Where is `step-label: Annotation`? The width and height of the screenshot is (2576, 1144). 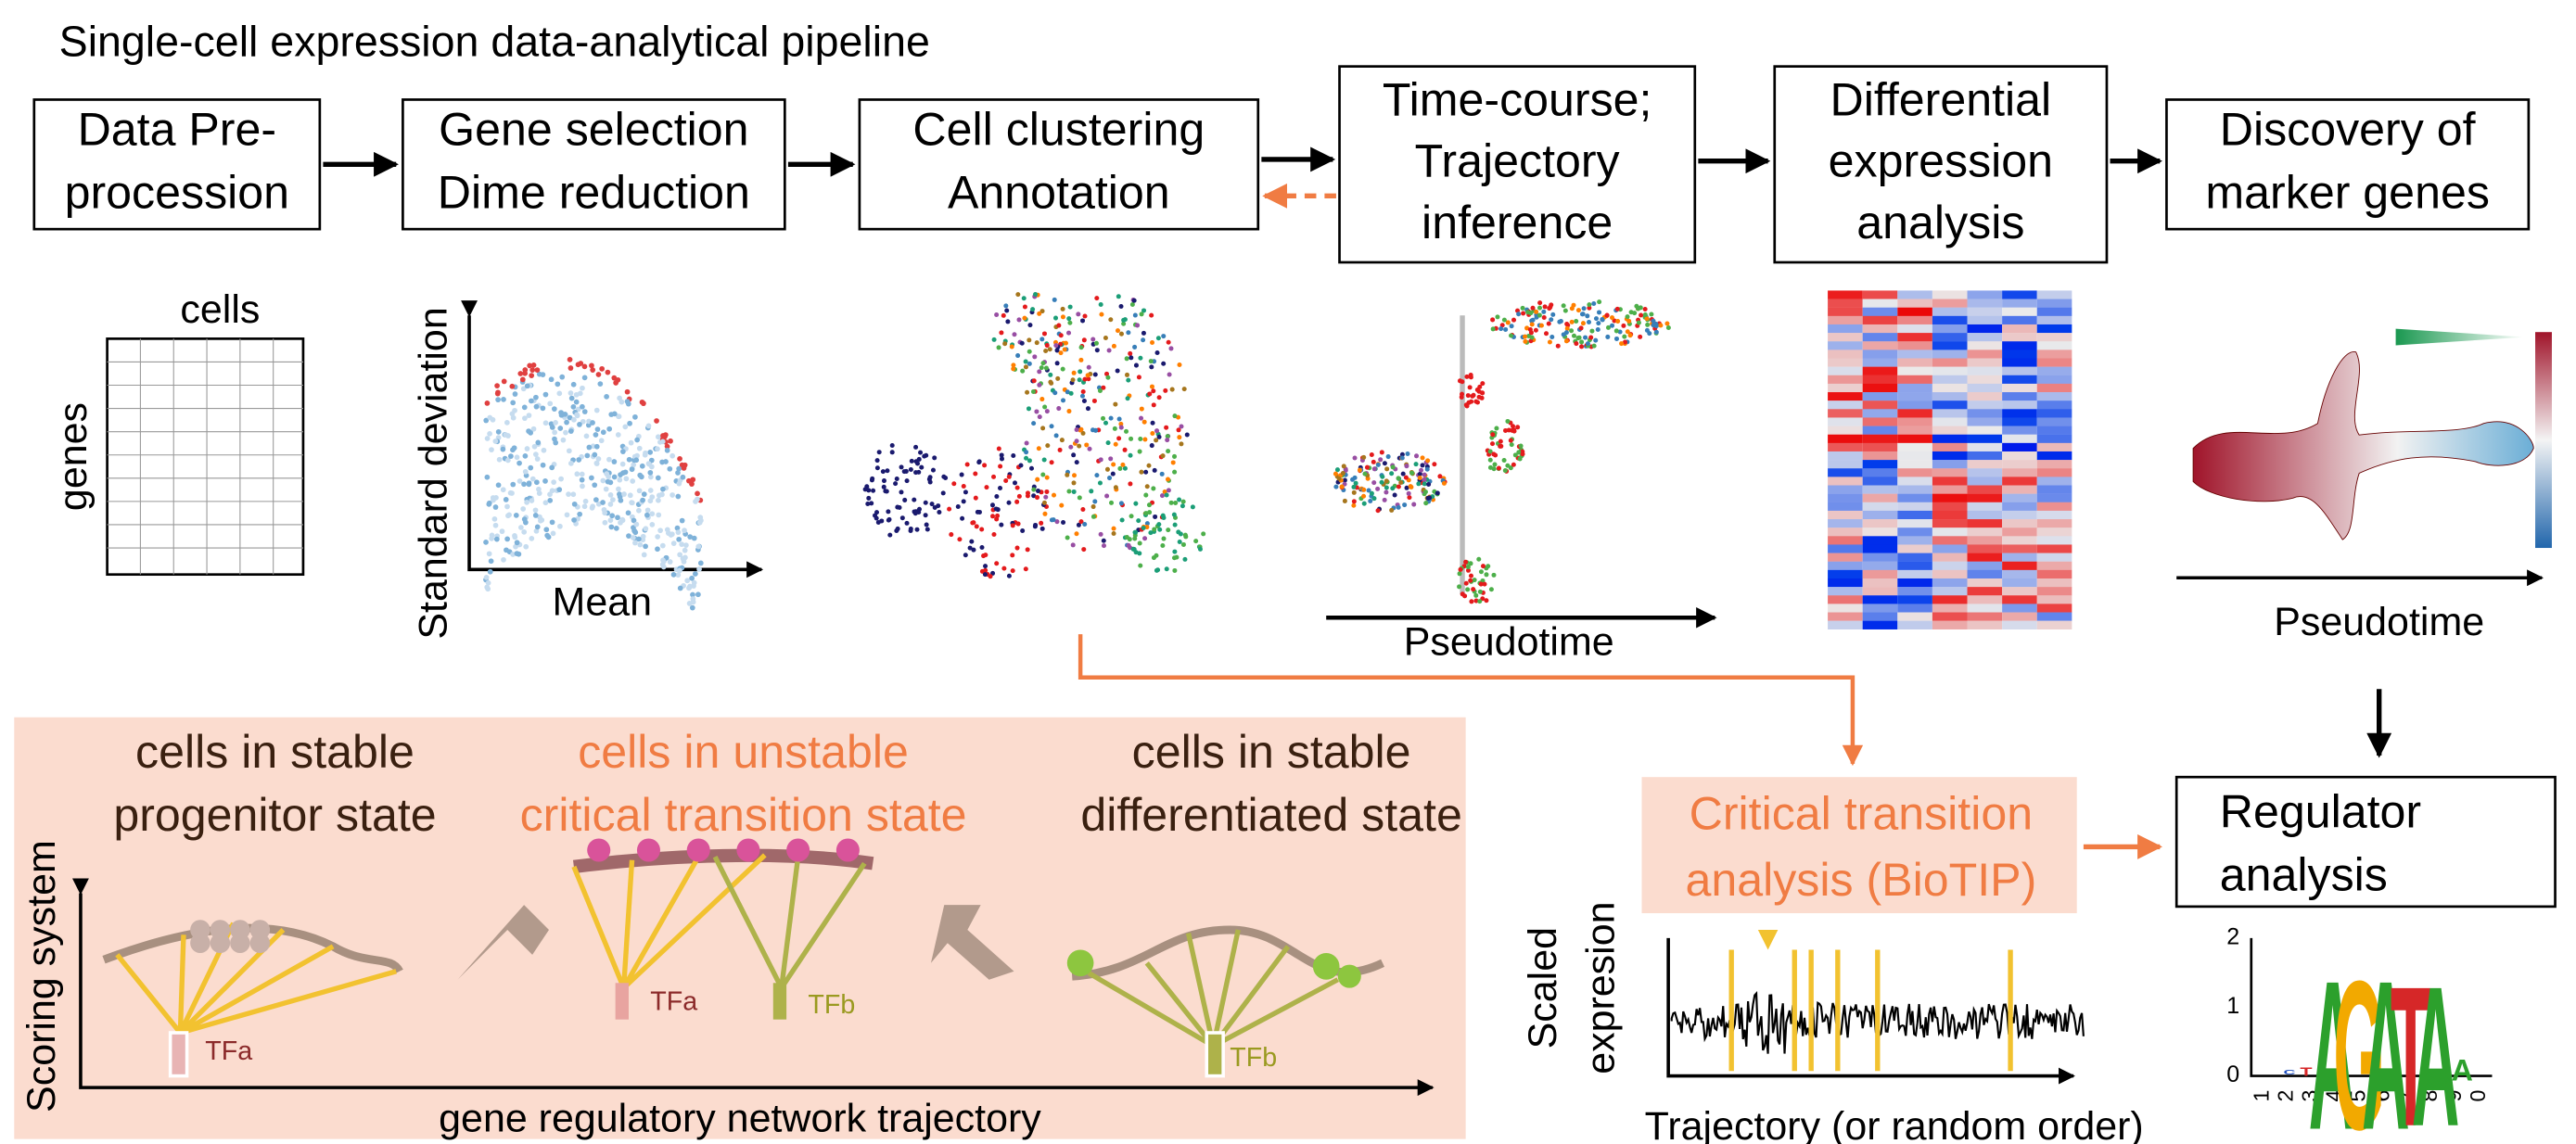
step-label: Annotation is located at coordinates (1059, 193).